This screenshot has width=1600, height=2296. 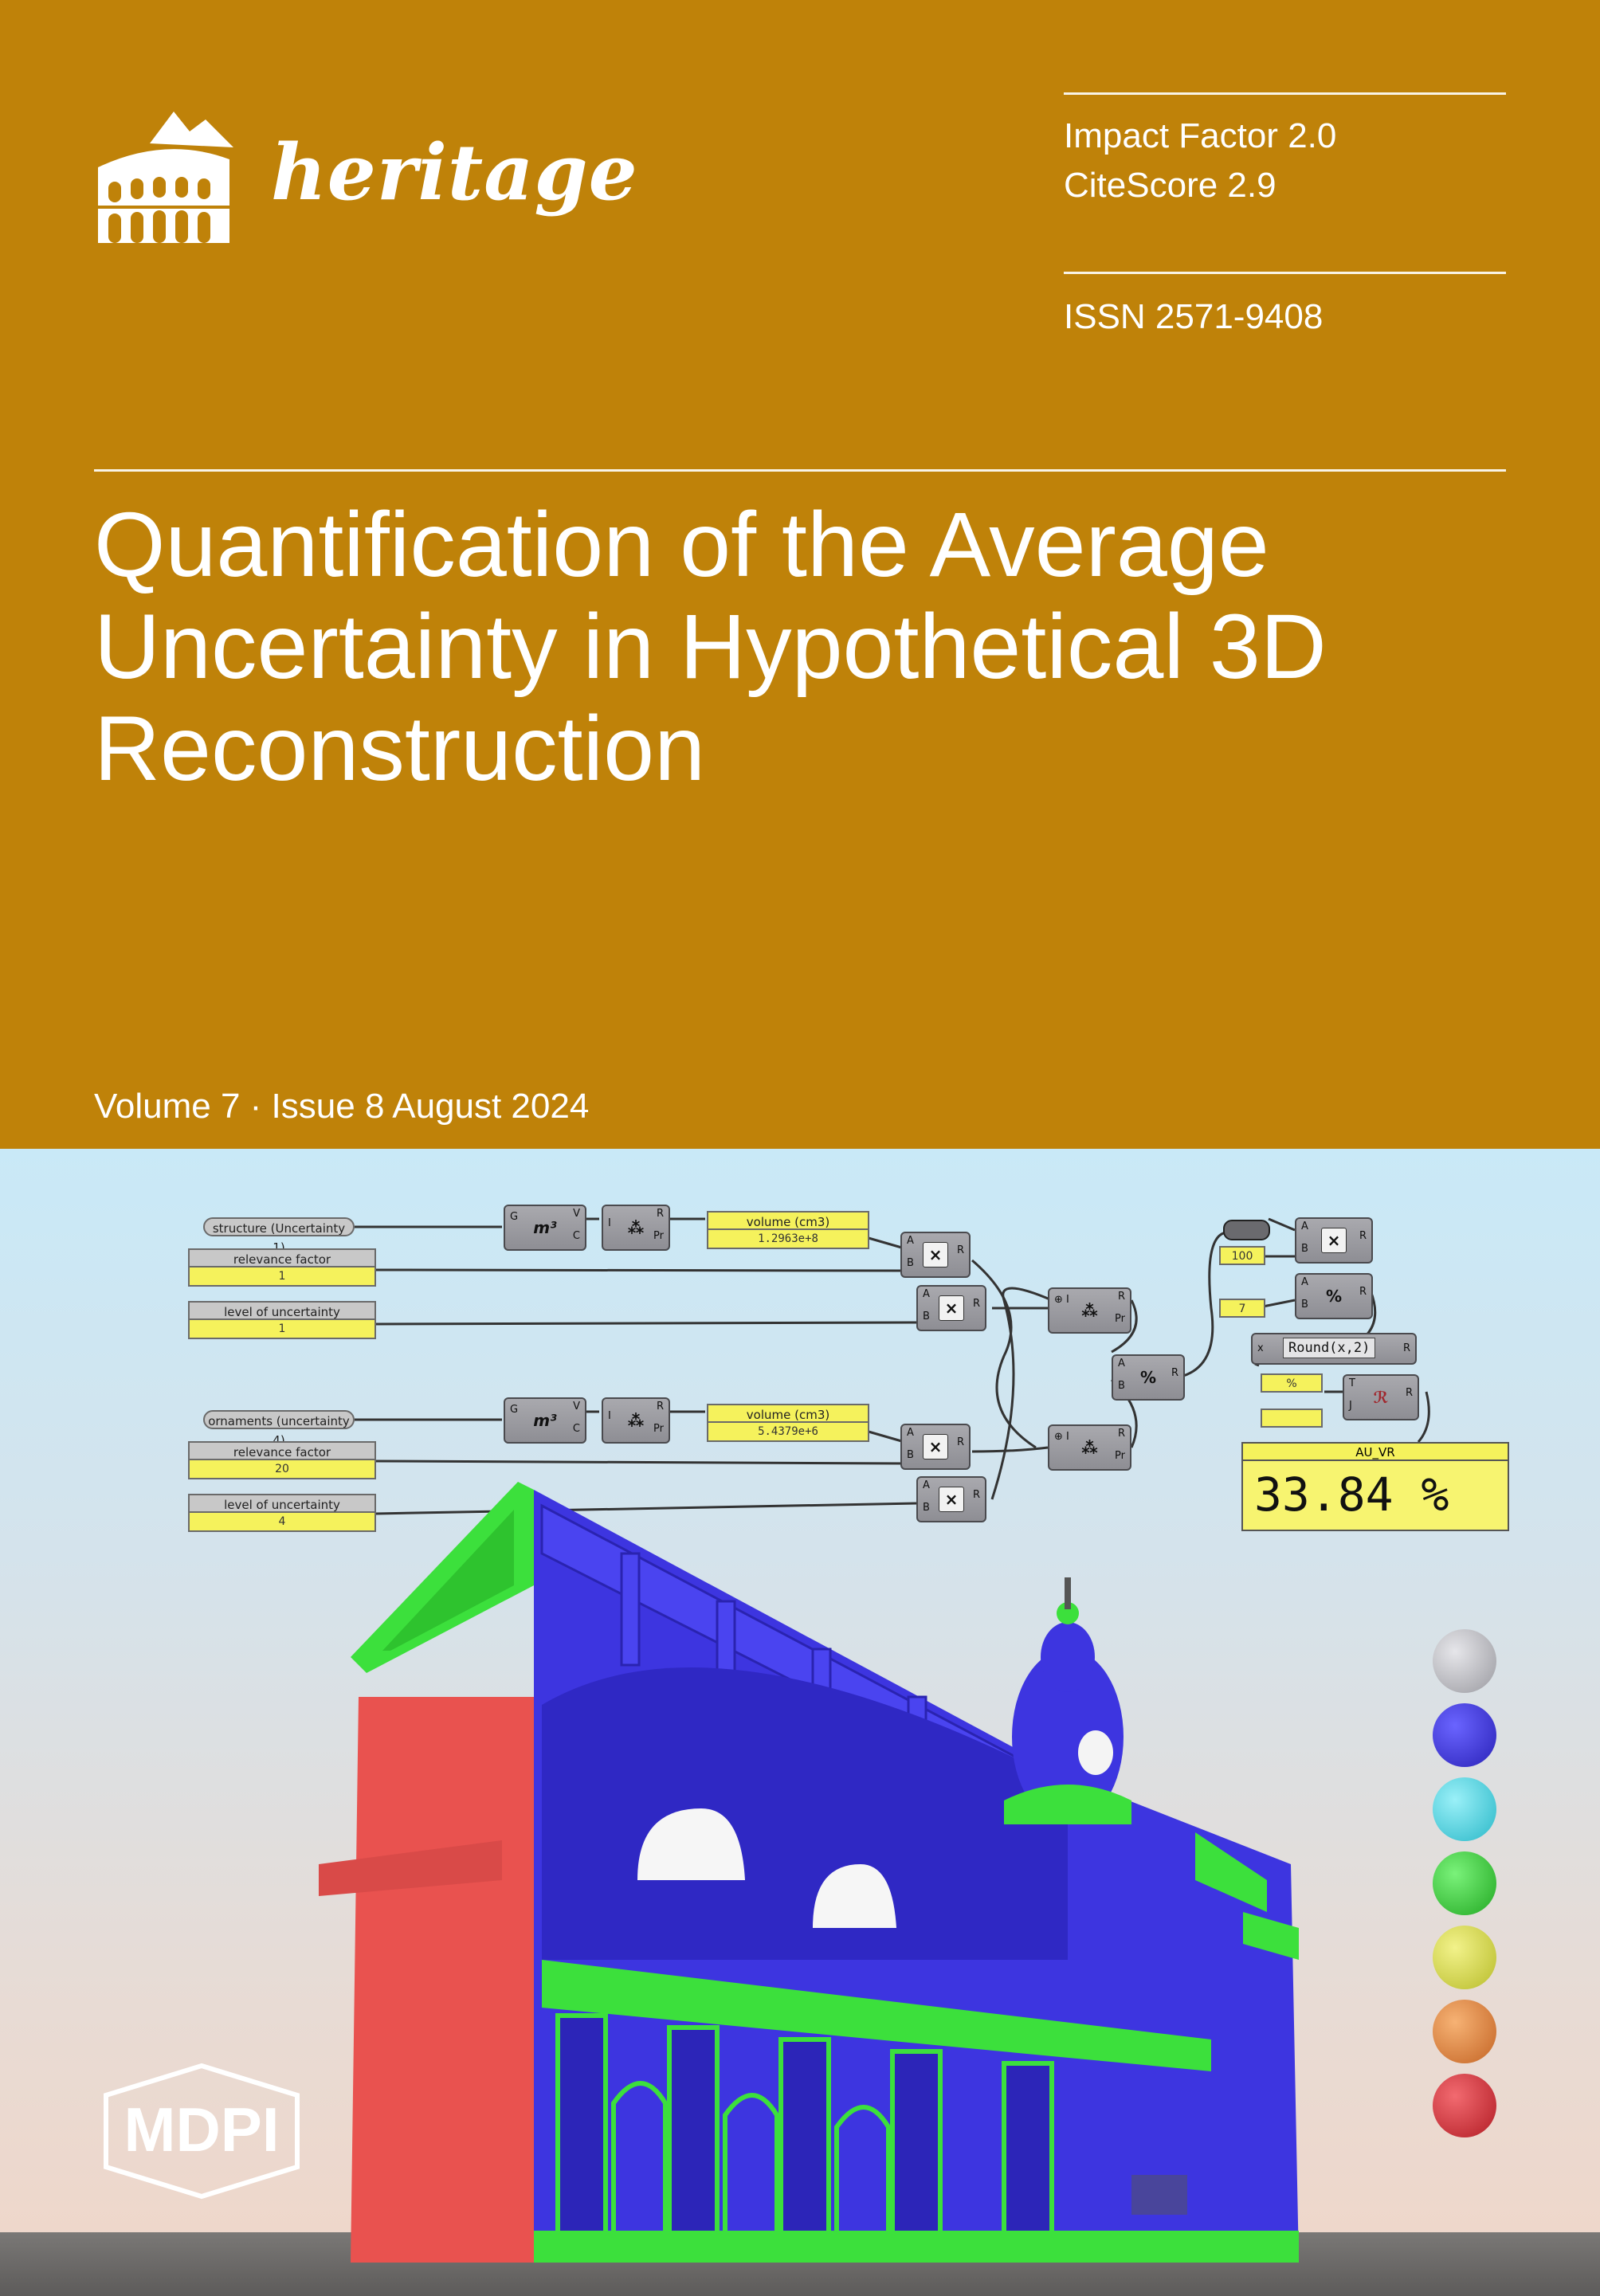 I want to click on mdpi-logo: MDPI, so click(x=202, y=2131).